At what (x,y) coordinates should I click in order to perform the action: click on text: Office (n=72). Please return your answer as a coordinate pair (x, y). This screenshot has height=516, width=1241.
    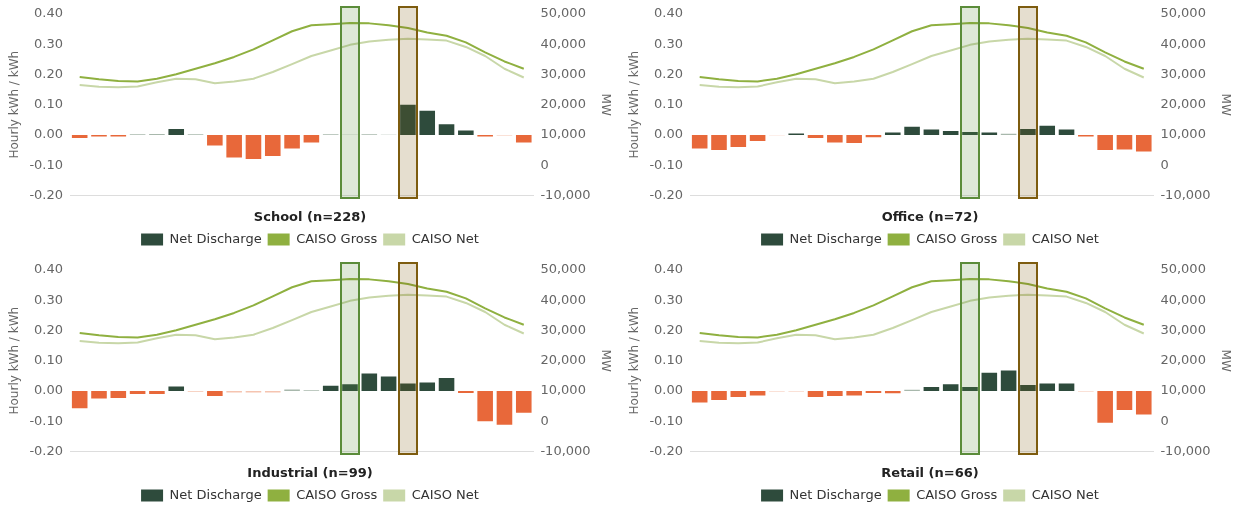
    Looking at the image, I should click on (930, 216).